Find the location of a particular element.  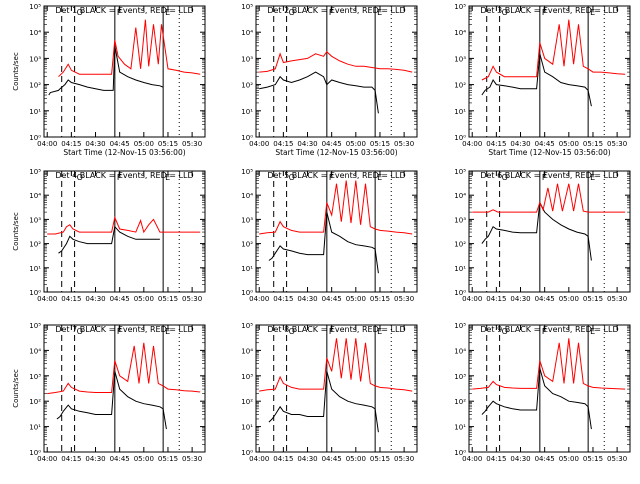

chart-title: Det 3 BLACK = Events, RED = LLD is located at coordinates (549, 10).